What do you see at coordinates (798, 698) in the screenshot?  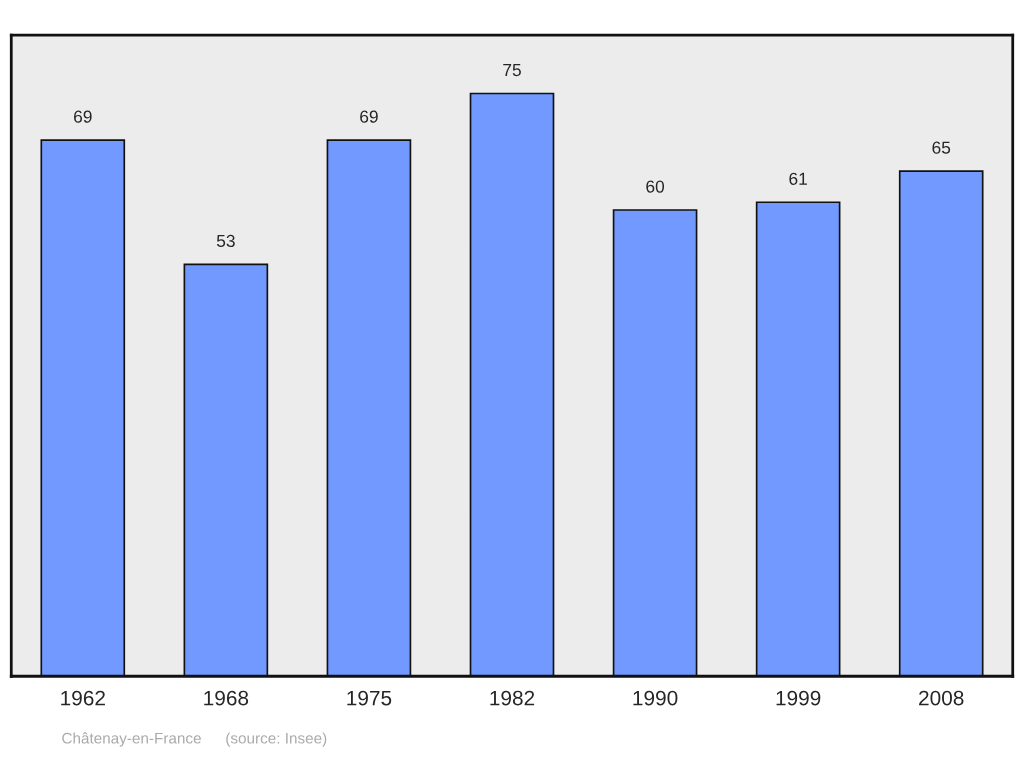 I see `x-tick-label: 1999` at bounding box center [798, 698].